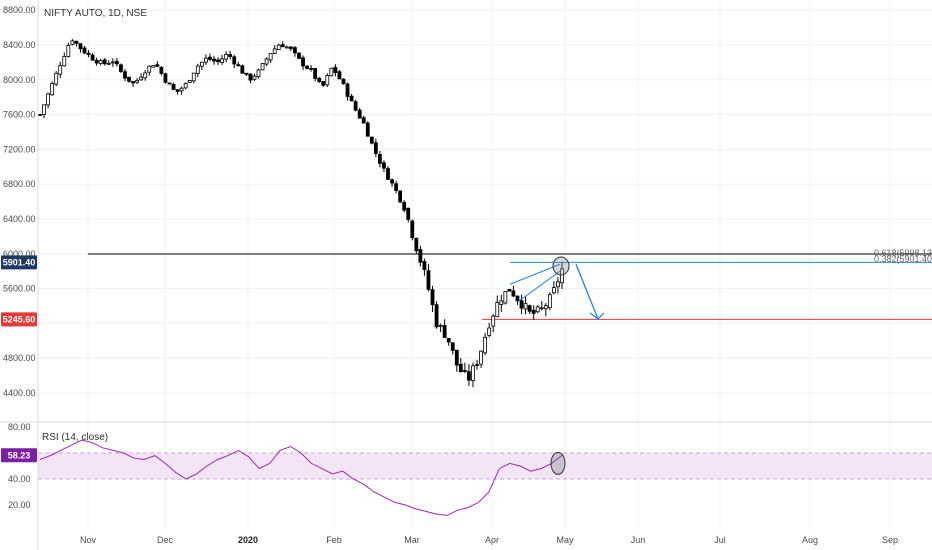 This screenshot has width=932, height=550. What do you see at coordinates (587, 291) in the screenshot?
I see `target-arrow-line` at bounding box center [587, 291].